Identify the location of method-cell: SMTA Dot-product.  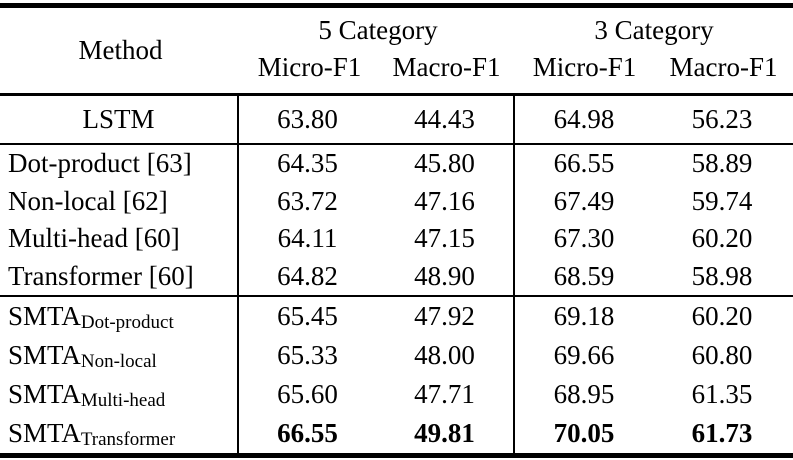
(119, 316).